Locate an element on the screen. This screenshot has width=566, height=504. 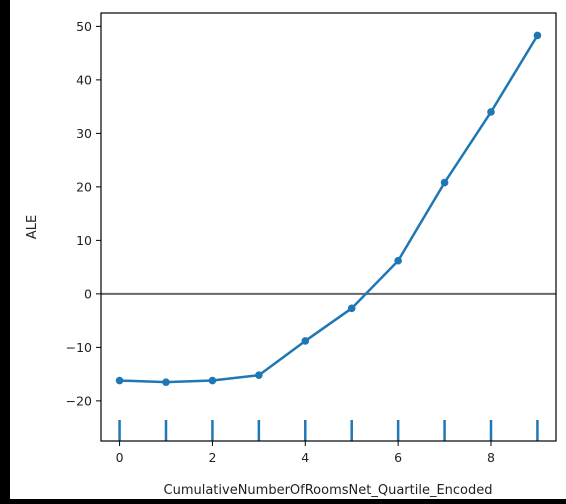
y-tick-label-4: 20 is located at coordinates (84, 186).